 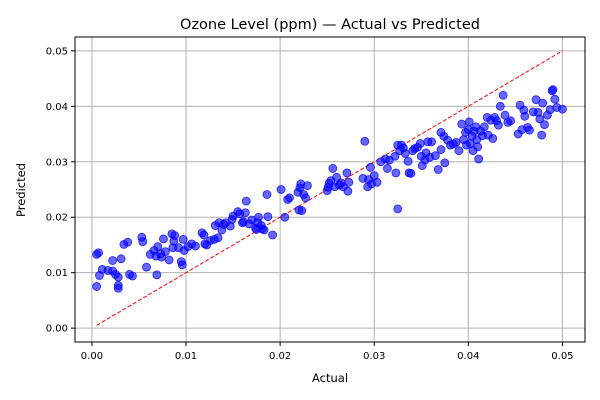 I want to click on y-axis-ticks: 0.00 0.01 0.02 0.03 0.04 0.05, so click(x=60, y=190).